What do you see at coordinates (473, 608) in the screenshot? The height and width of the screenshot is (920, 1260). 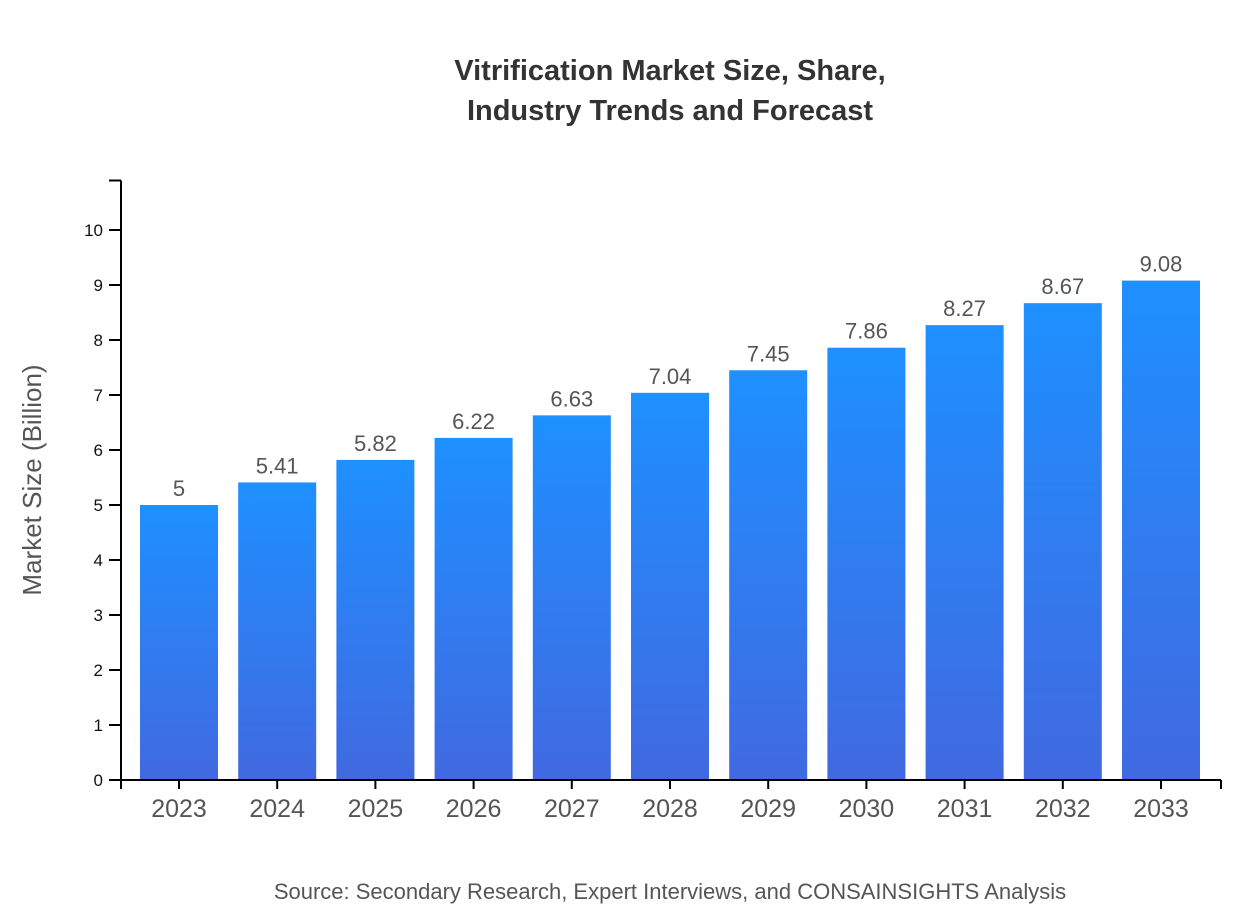 I see `bar-2026` at bounding box center [473, 608].